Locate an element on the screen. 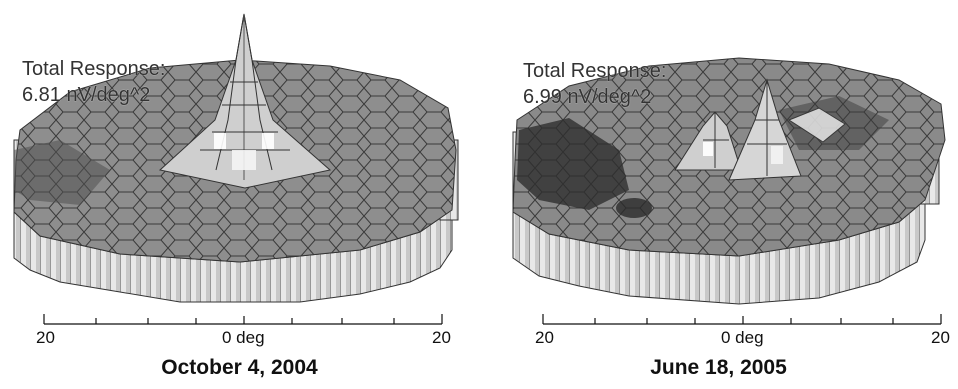 The image size is (958, 389). panel-caption: October 4, 2004 is located at coordinates (239, 367).